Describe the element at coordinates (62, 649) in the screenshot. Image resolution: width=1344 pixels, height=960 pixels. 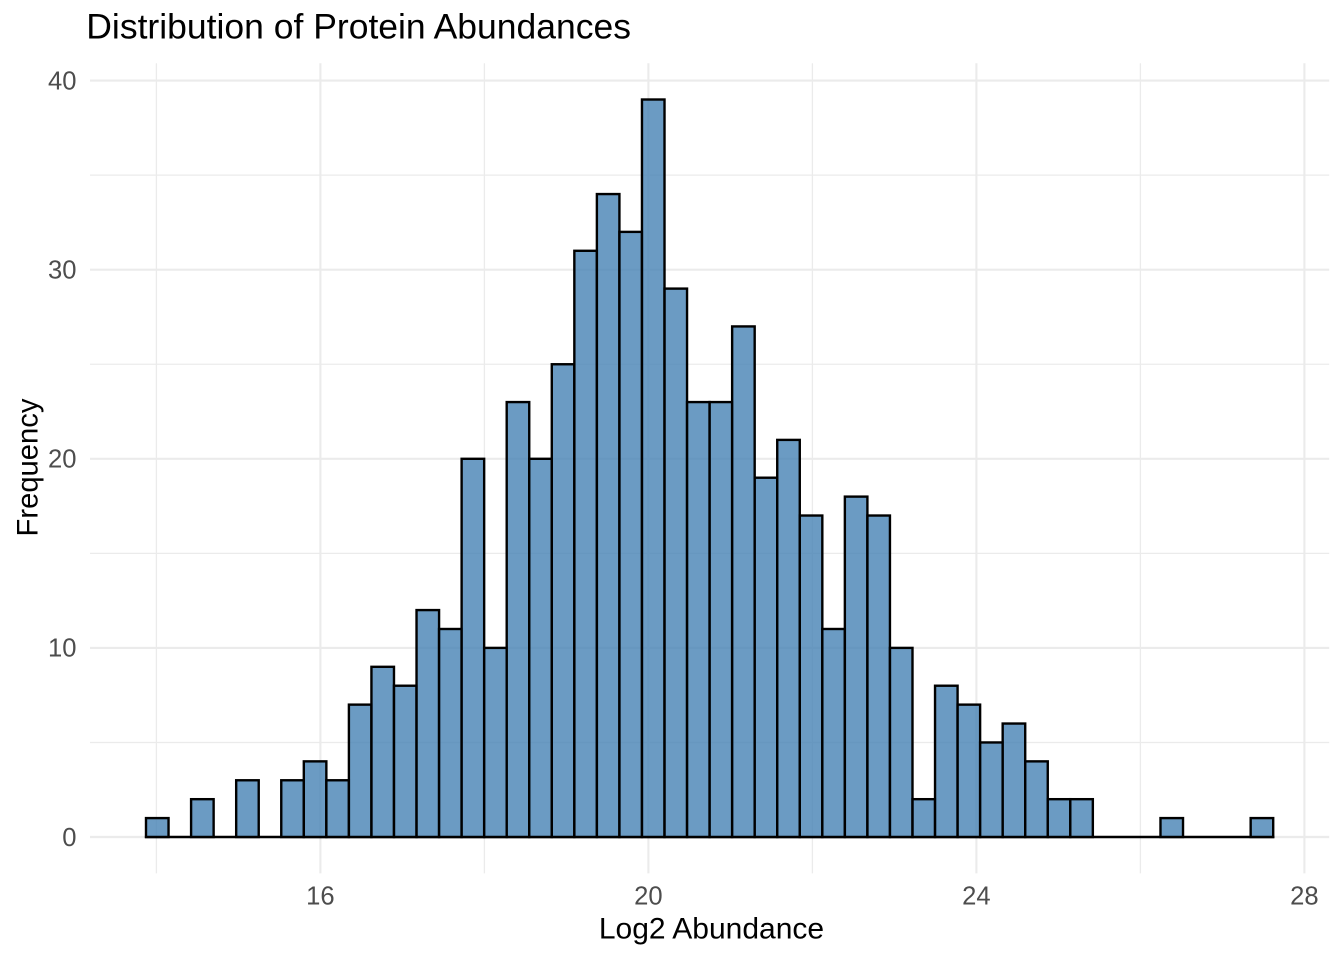
I see `svg-text: 10` at that location.